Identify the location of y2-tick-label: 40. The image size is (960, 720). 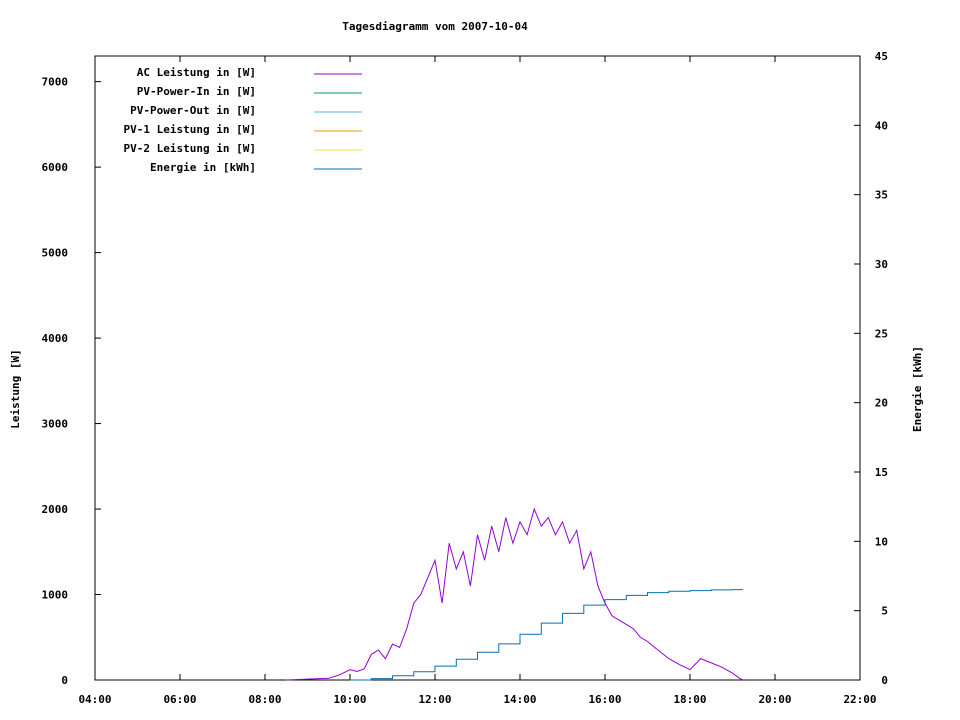
(881, 125).